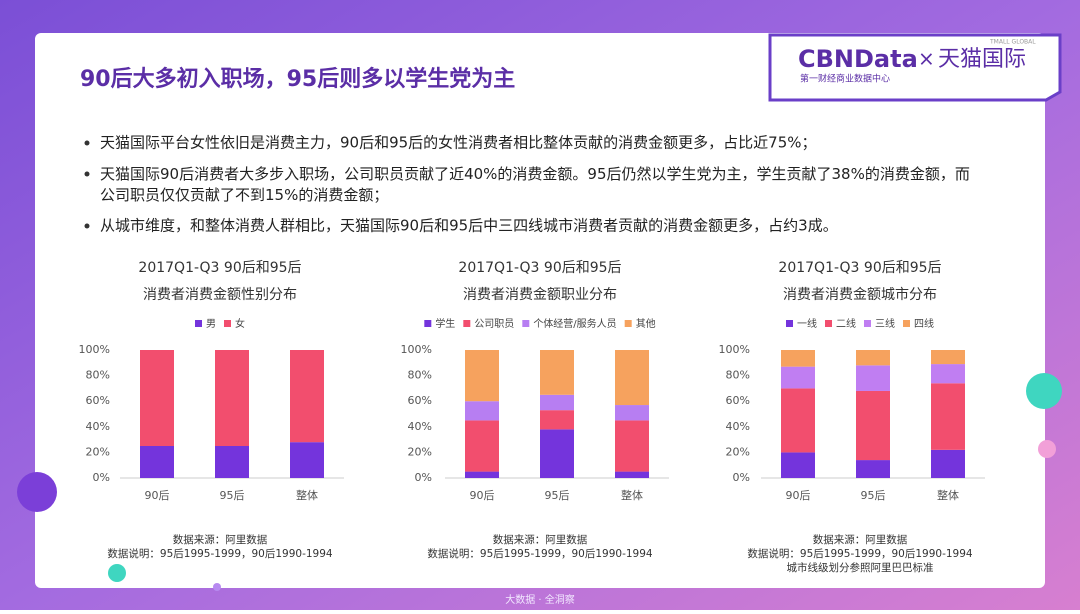 The height and width of the screenshot is (614, 1080). I want to click on logo-tab, so click(915, 67).